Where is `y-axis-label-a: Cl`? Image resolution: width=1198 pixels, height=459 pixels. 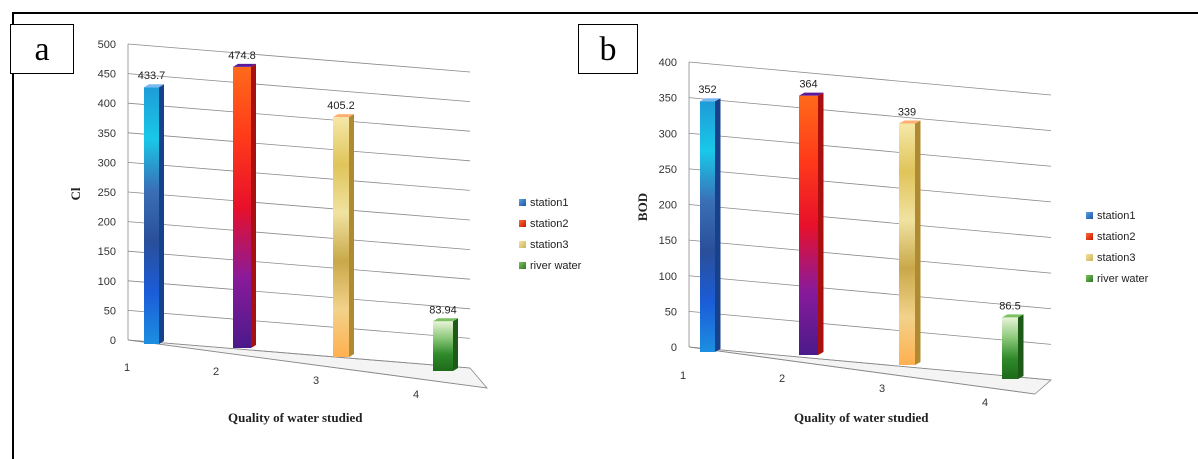 y-axis-label-a: Cl is located at coordinates (75, 194).